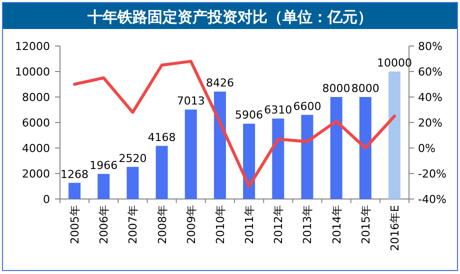  Describe the element at coordinates (430, 123) in the screenshot. I see `y2-tick-label: 20%` at that location.